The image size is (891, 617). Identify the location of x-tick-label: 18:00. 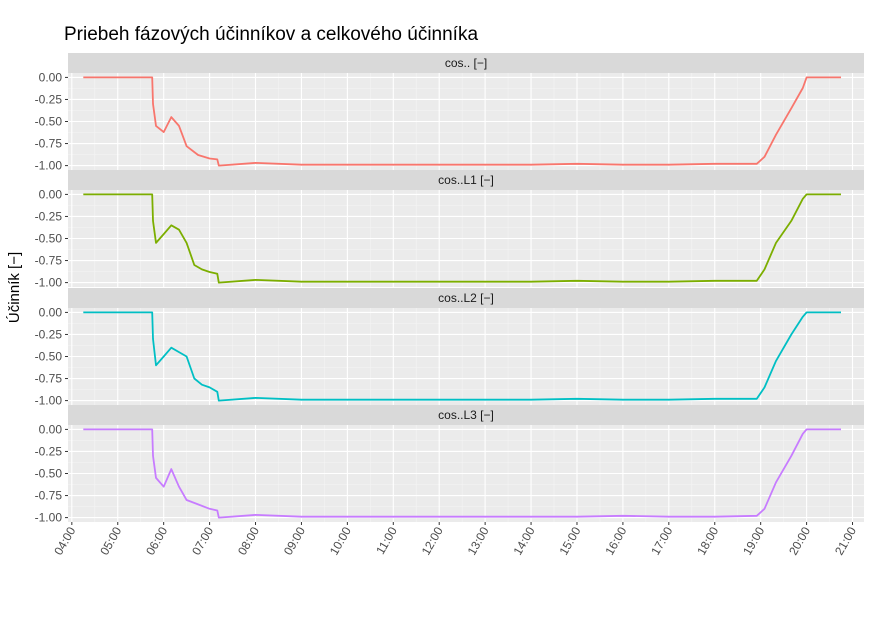
(707, 540).